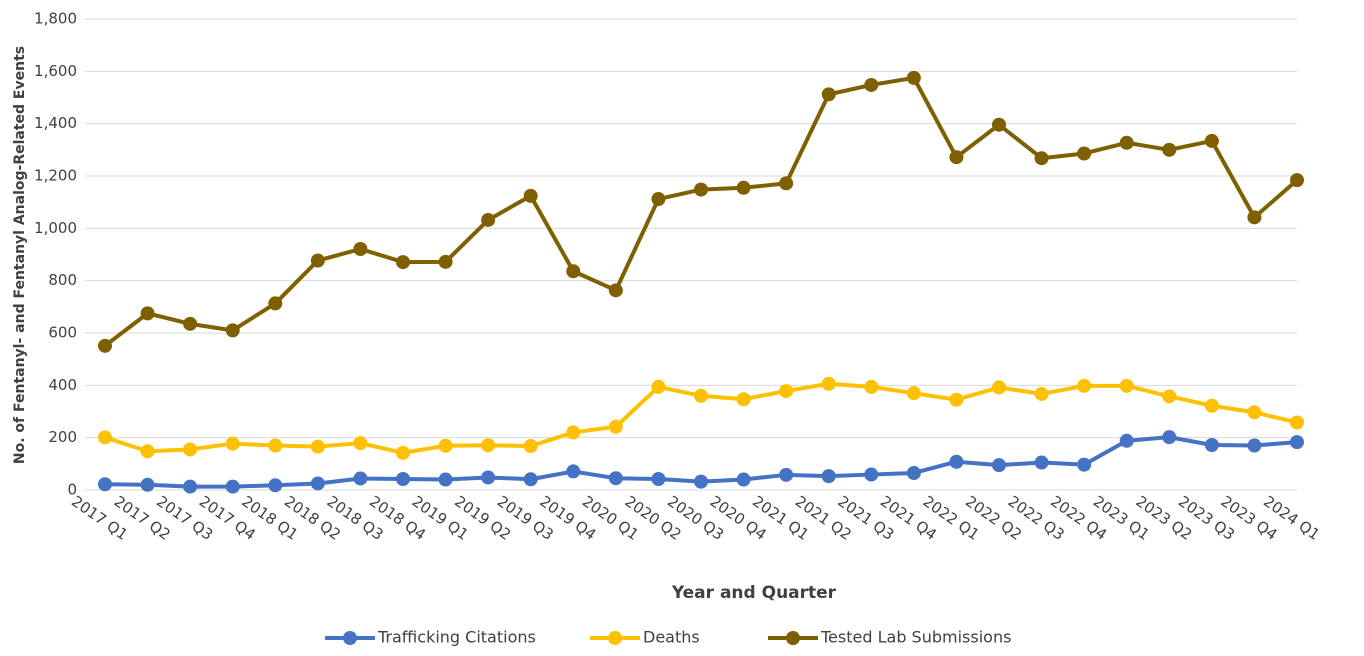  What do you see at coordinates (915, 637) in the screenshot?
I see `legend-label: Tested Lab Submissions` at bounding box center [915, 637].